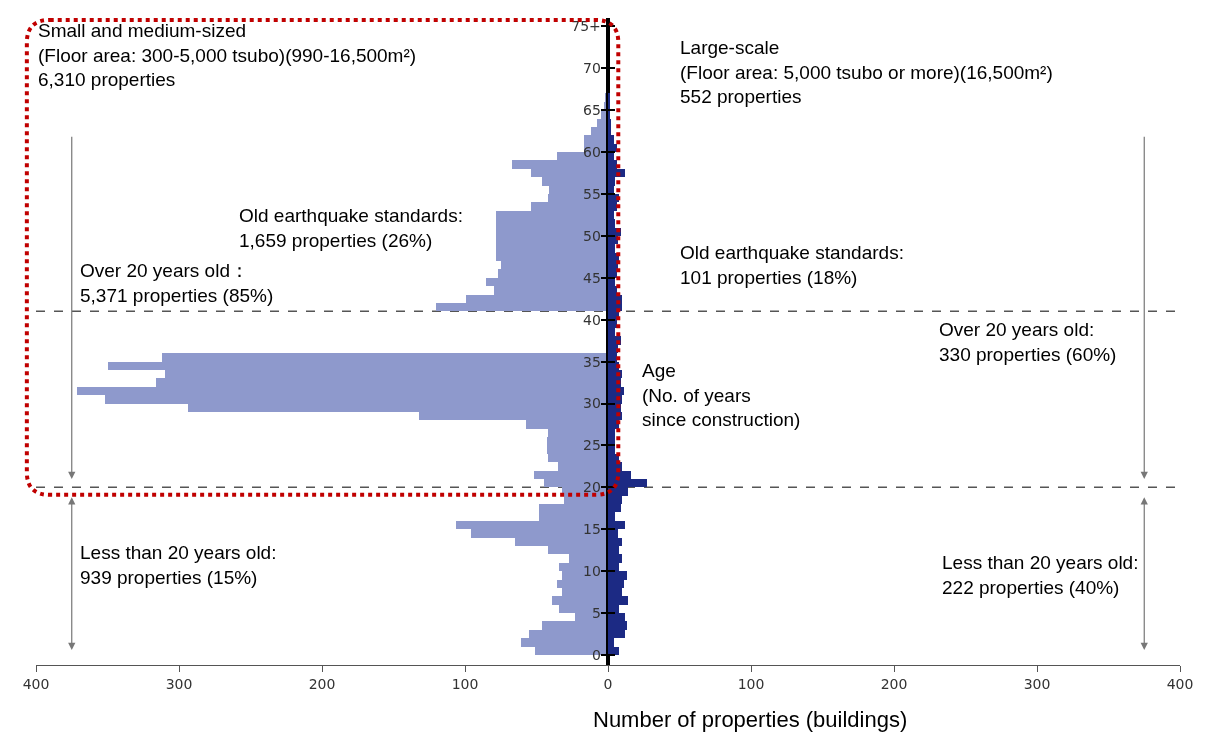 Image resolution: width=1217 pixels, height=737 pixels. I want to click on y-tick-label: 30, so click(591, 403).